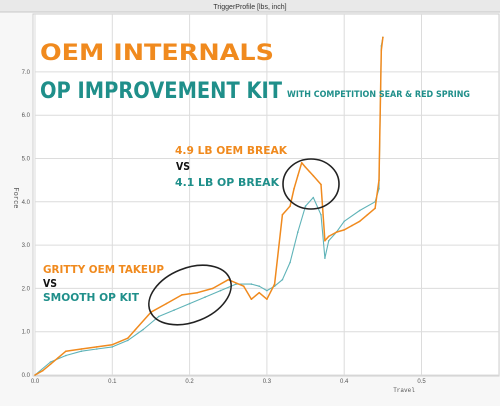  I want to click on title-bar, so click(250, 6).